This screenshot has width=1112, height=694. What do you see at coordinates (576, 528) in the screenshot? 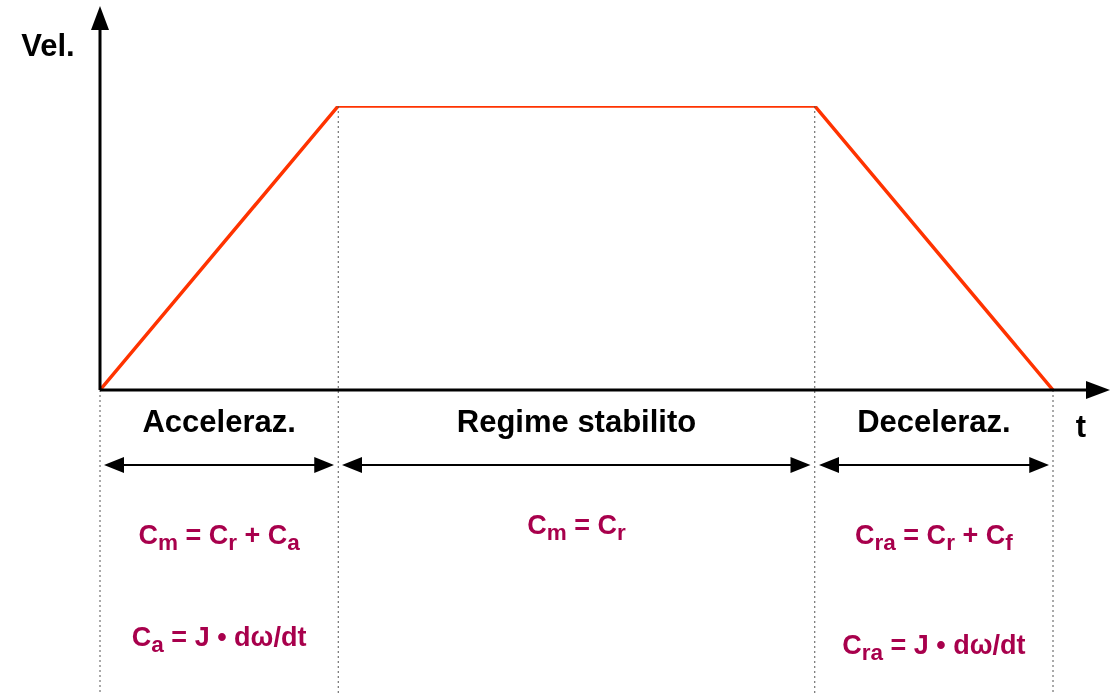
I see `text: C$_{m}$ = C$_{r}$` at bounding box center [576, 528].